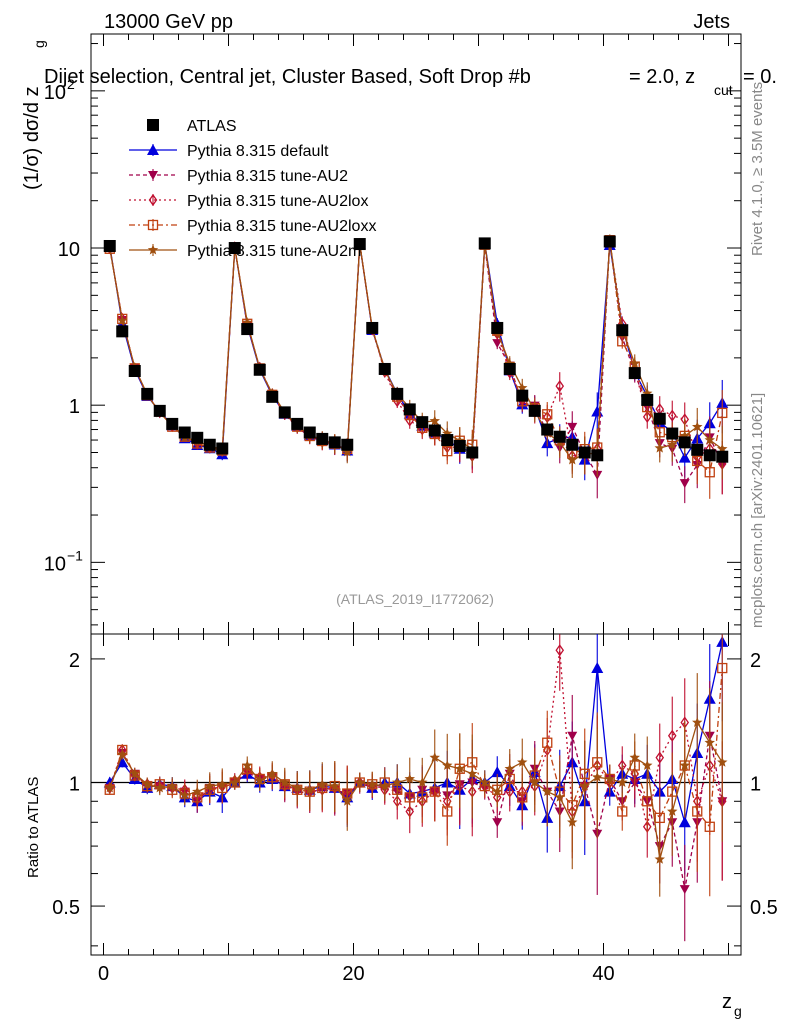  I want to click on legend-item: Pythia 8.315 tune-AU2loxx, so click(252, 226).